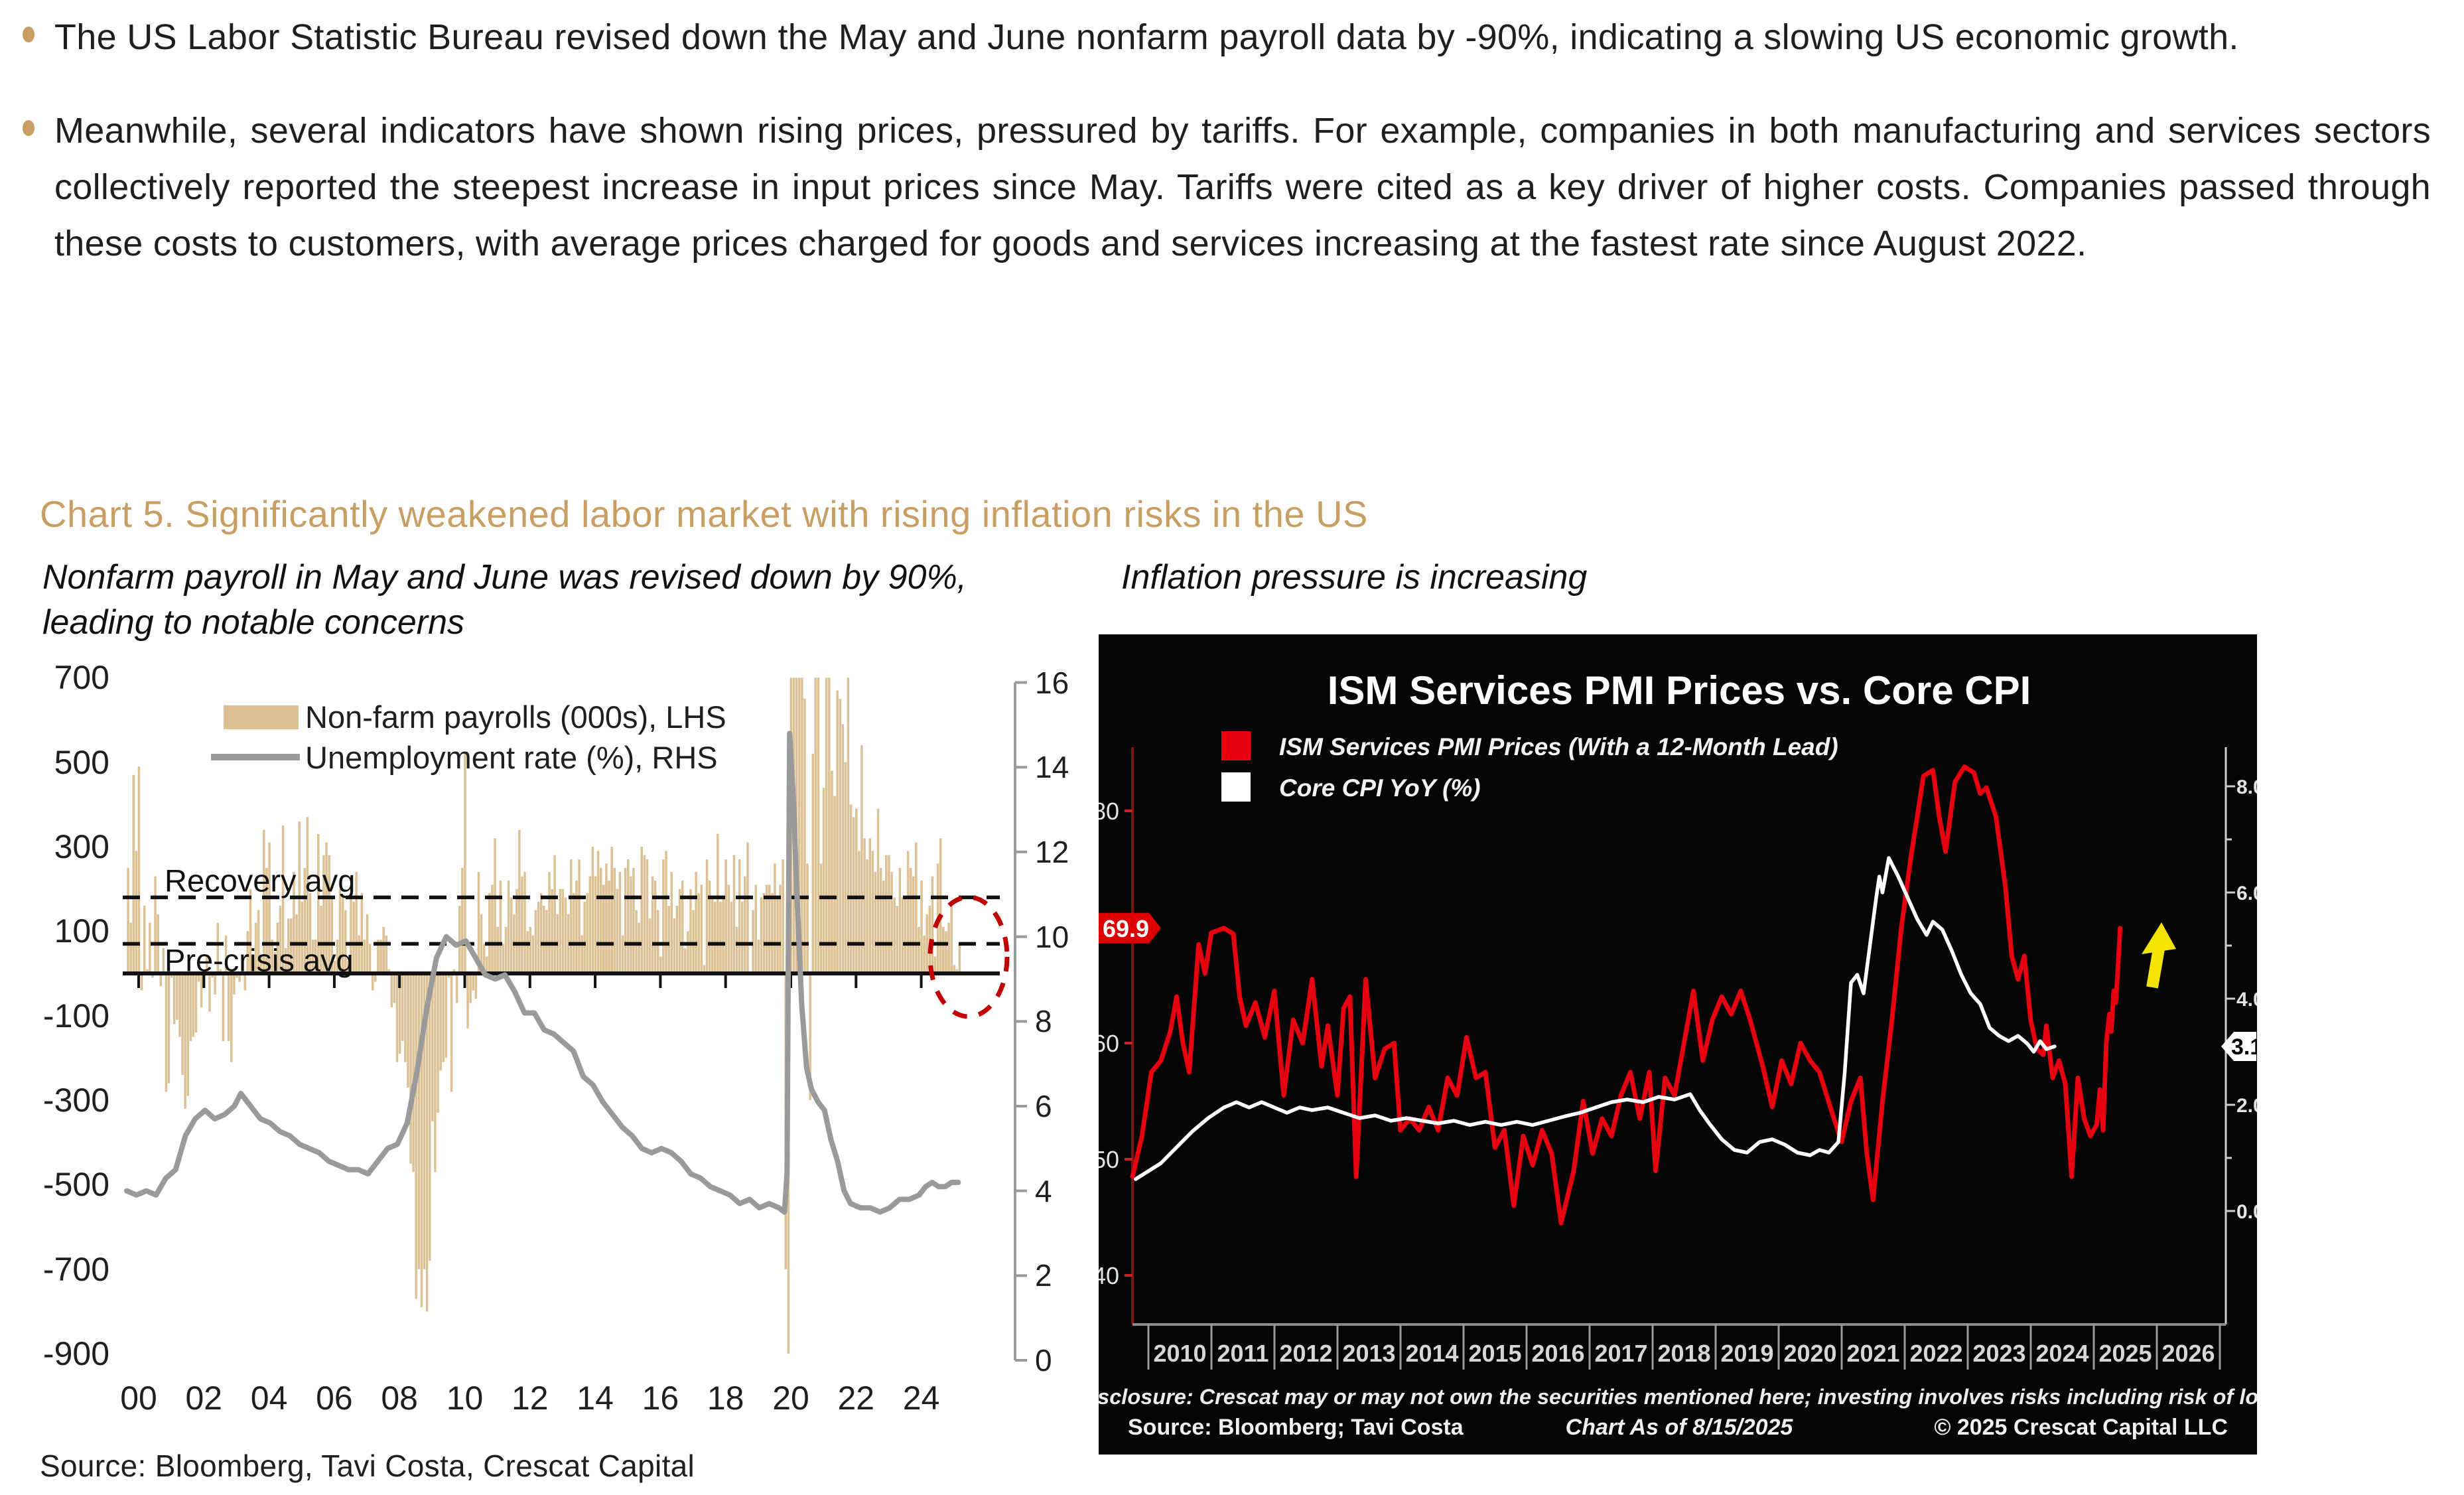 Image resolution: width=2464 pixels, height=1495 pixels. Describe the element at coordinates (1998, 1354) in the screenshot. I see `svg-text: 2023` at that location.